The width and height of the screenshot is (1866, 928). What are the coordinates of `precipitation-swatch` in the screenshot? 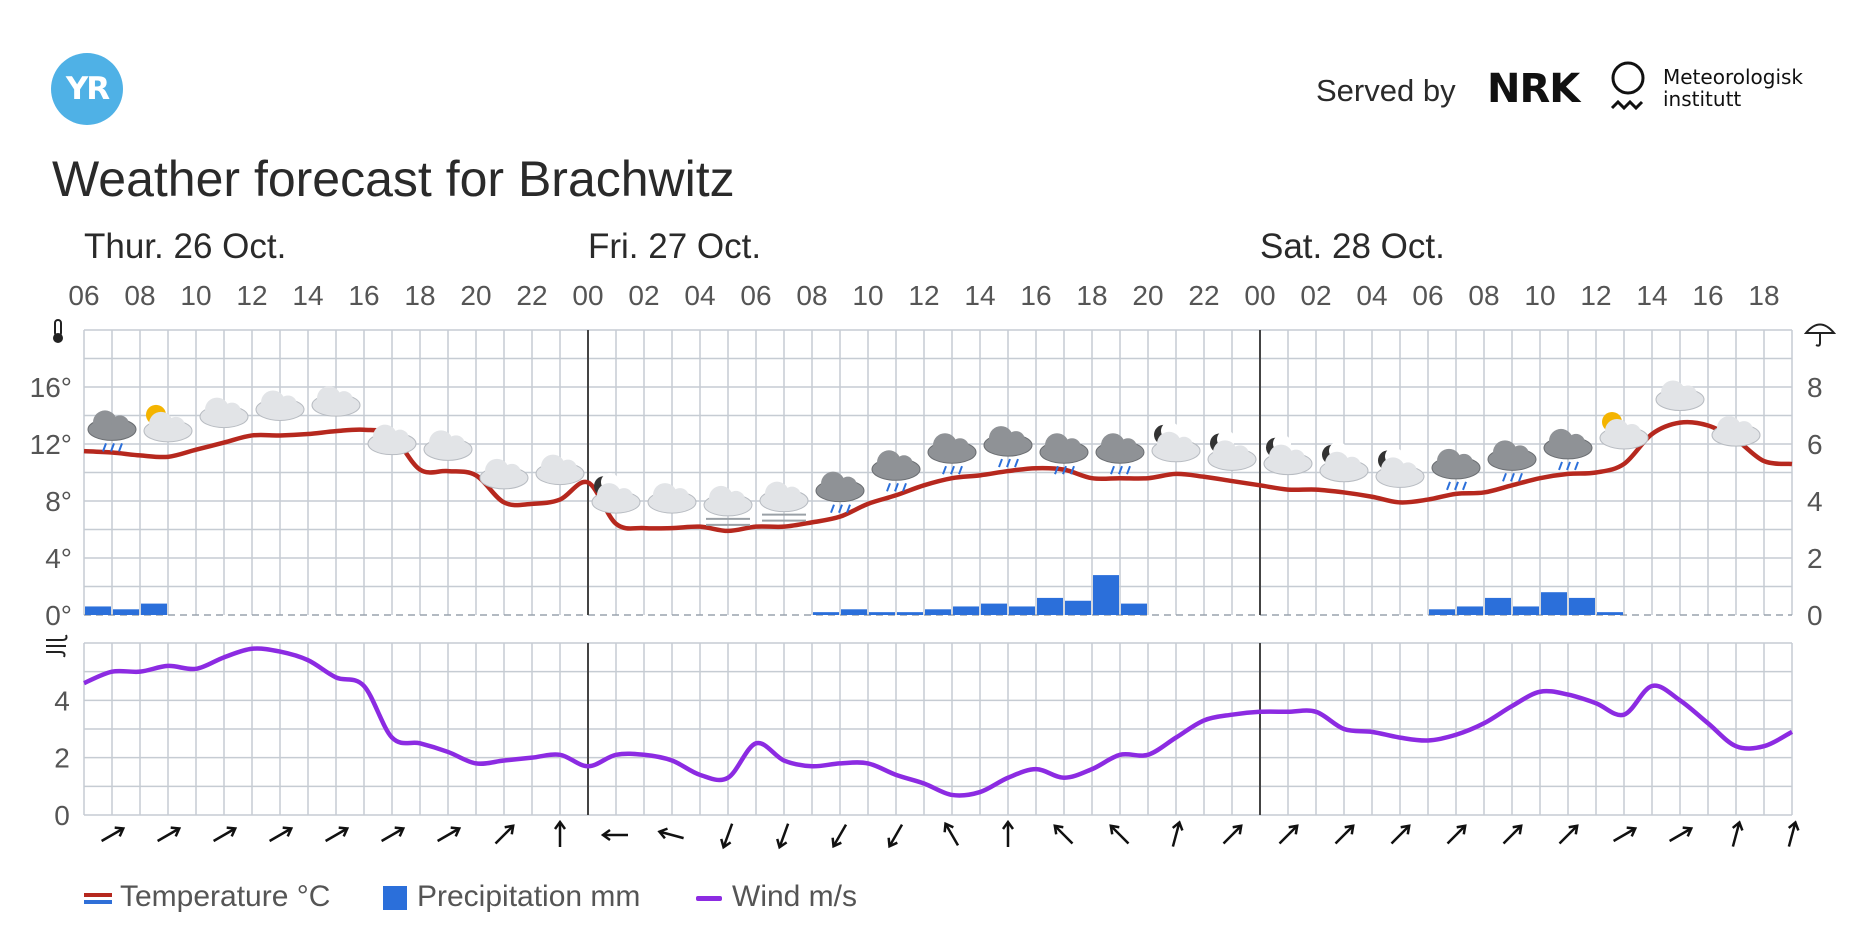 It's located at (395, 898).